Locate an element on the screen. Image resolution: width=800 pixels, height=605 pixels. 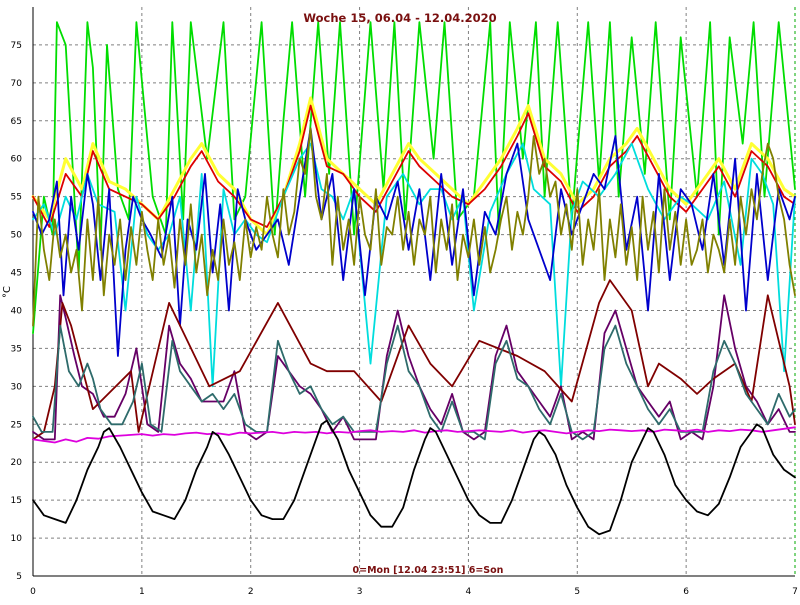
x-tick-label: 3 is located at coordinates (360, 592).